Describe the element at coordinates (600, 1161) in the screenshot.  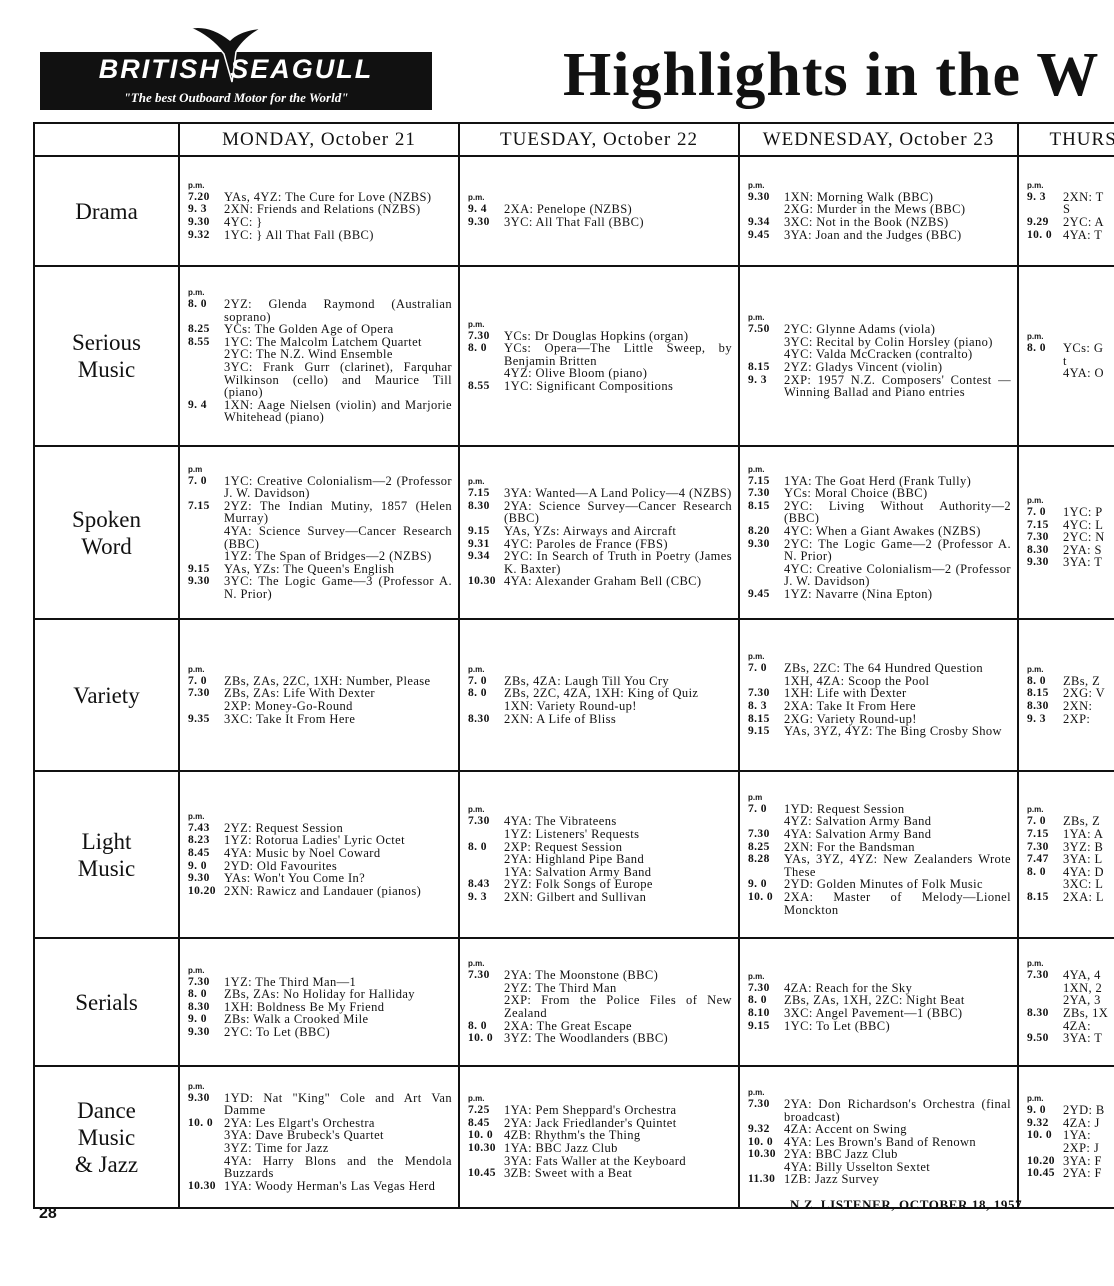
I see `programme-entry: 3YA: Fats Waller at the Keyboard` at that location.